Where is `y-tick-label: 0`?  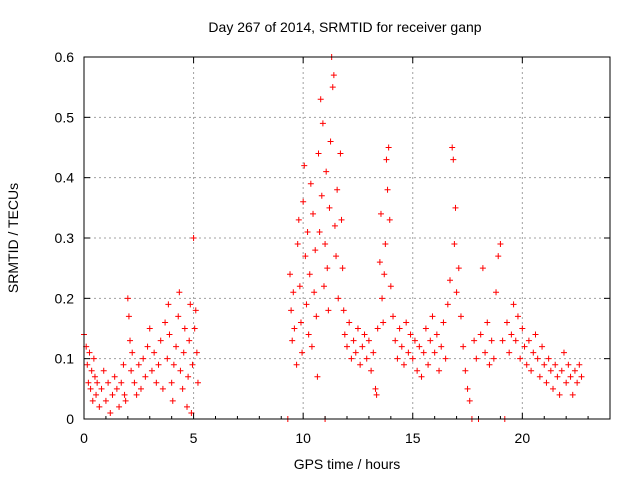
y-tick-label: 0 is located at coordinates (70, 419).